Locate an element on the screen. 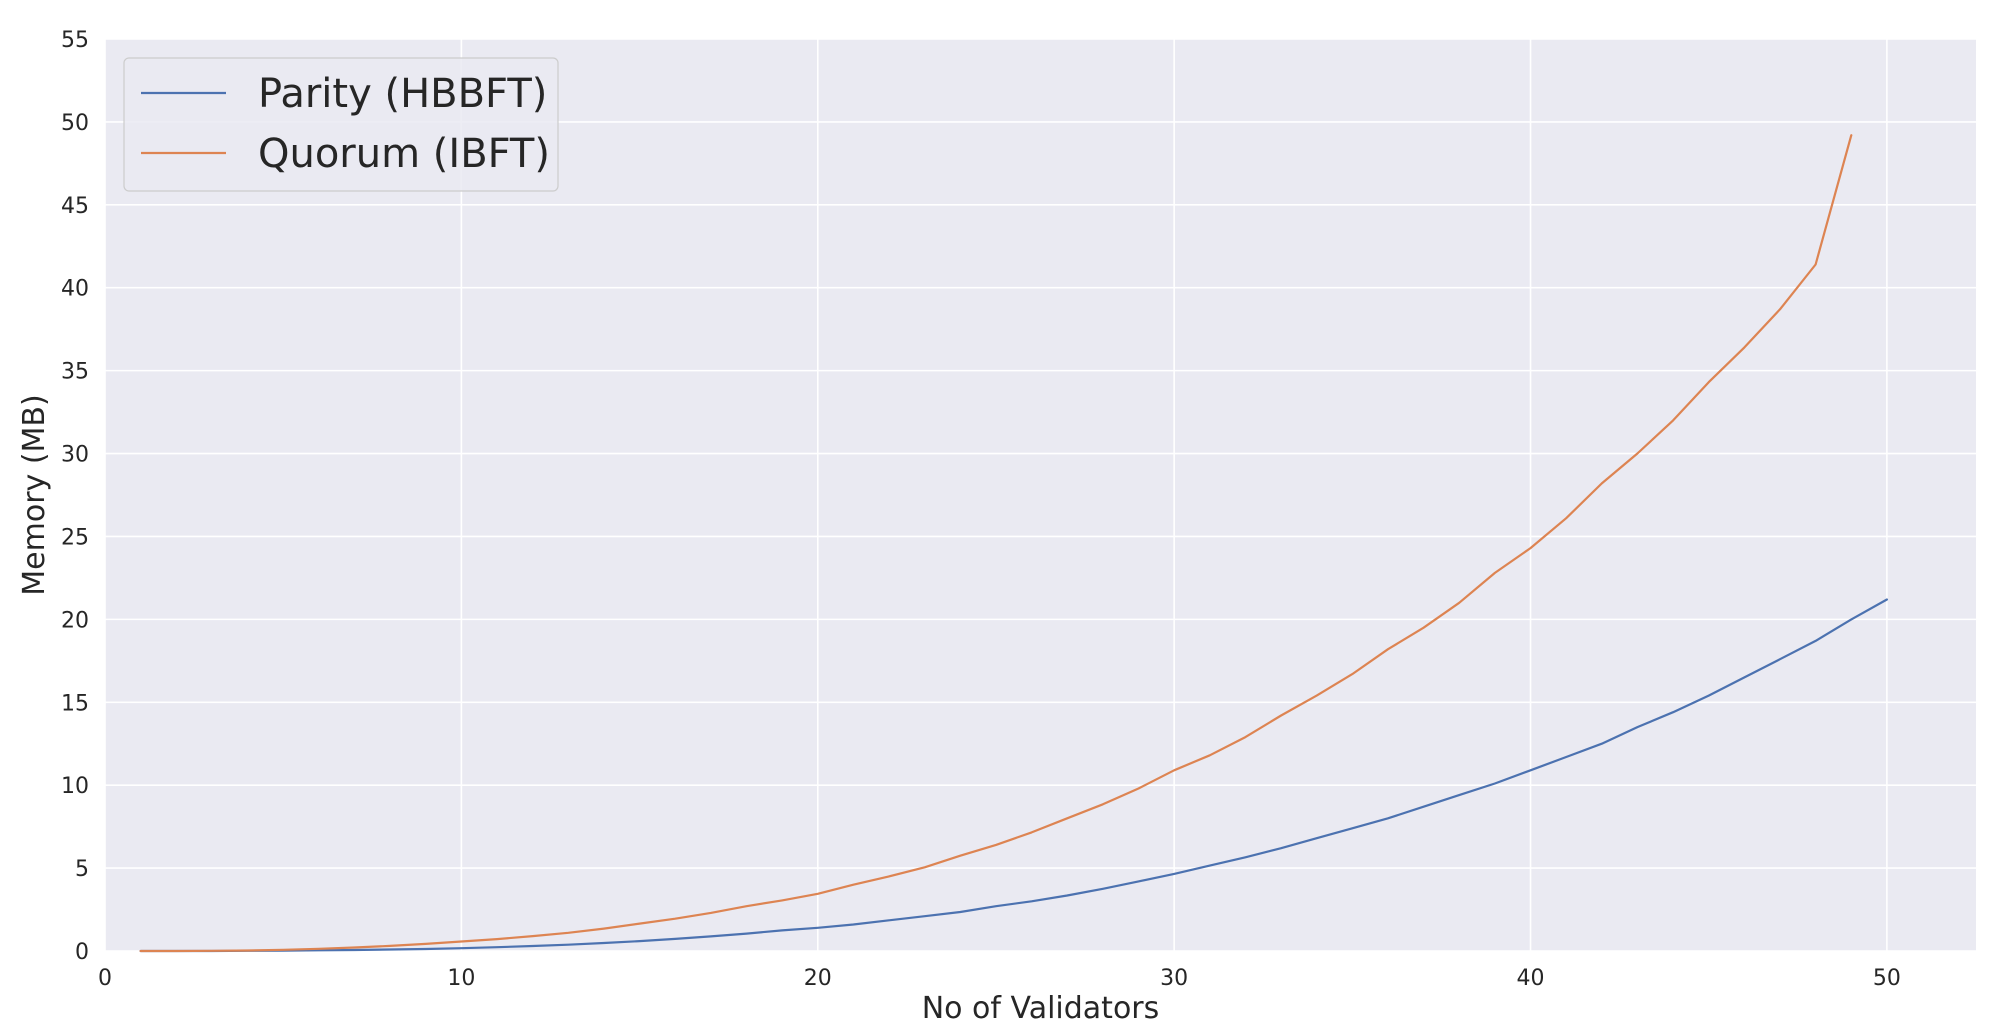 The width and height of the screenshot is (1999, 1036). x-tick-label: 40 is located at coordinates (1531, 978).